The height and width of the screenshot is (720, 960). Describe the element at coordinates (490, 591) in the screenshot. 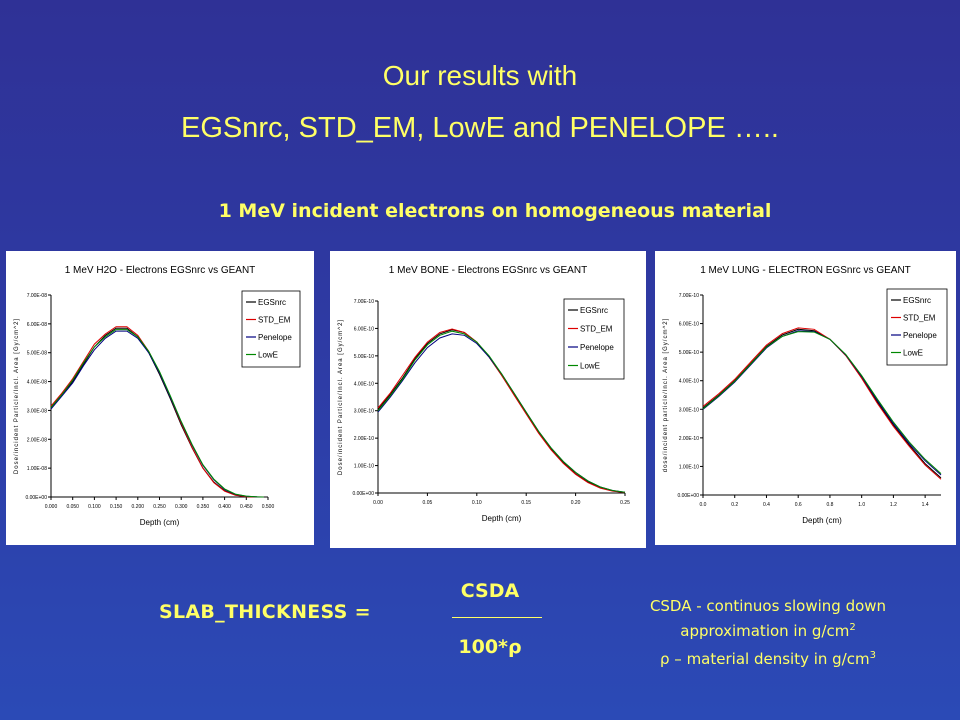

I see `formula-numerator: CSDA` at that location.